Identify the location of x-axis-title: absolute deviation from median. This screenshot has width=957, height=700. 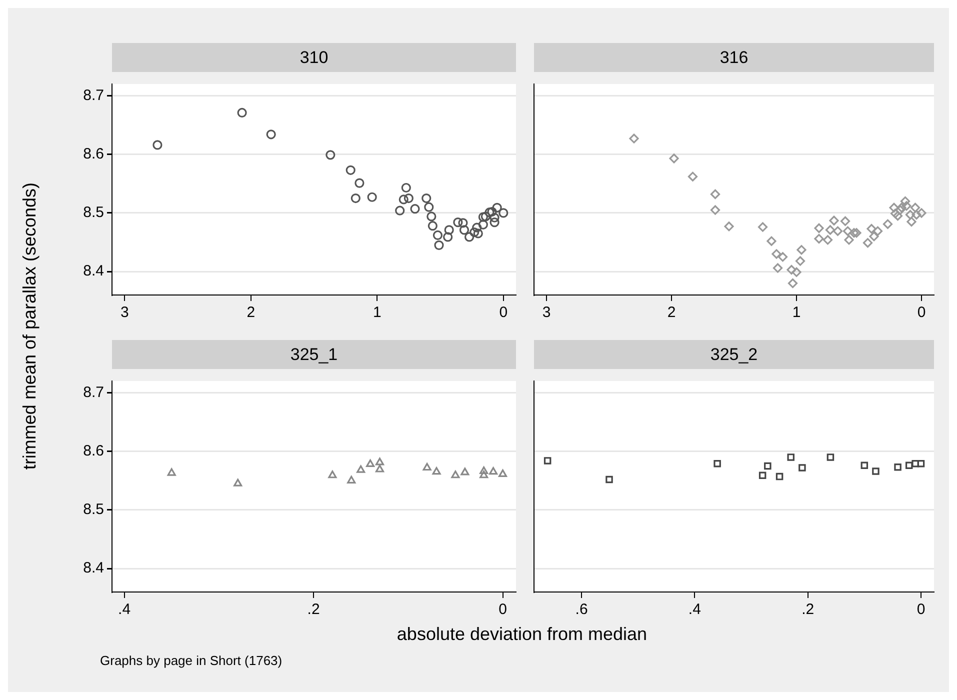
(522, 634).